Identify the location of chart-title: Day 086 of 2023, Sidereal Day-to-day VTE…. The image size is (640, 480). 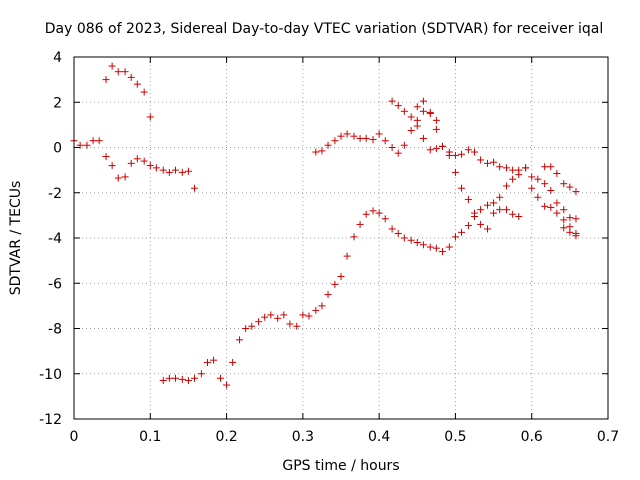
(324, 29).